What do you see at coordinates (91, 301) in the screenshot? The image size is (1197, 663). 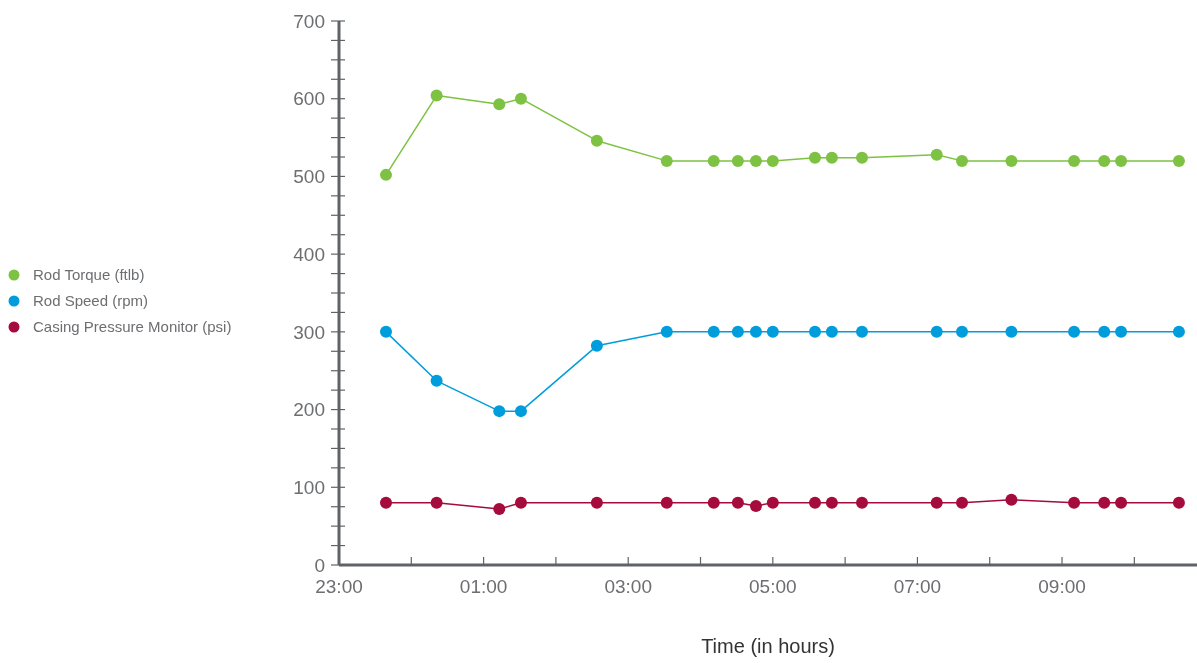 I see `legend-label: Rod Speed (rpm)` at bounding box center [91, 301].